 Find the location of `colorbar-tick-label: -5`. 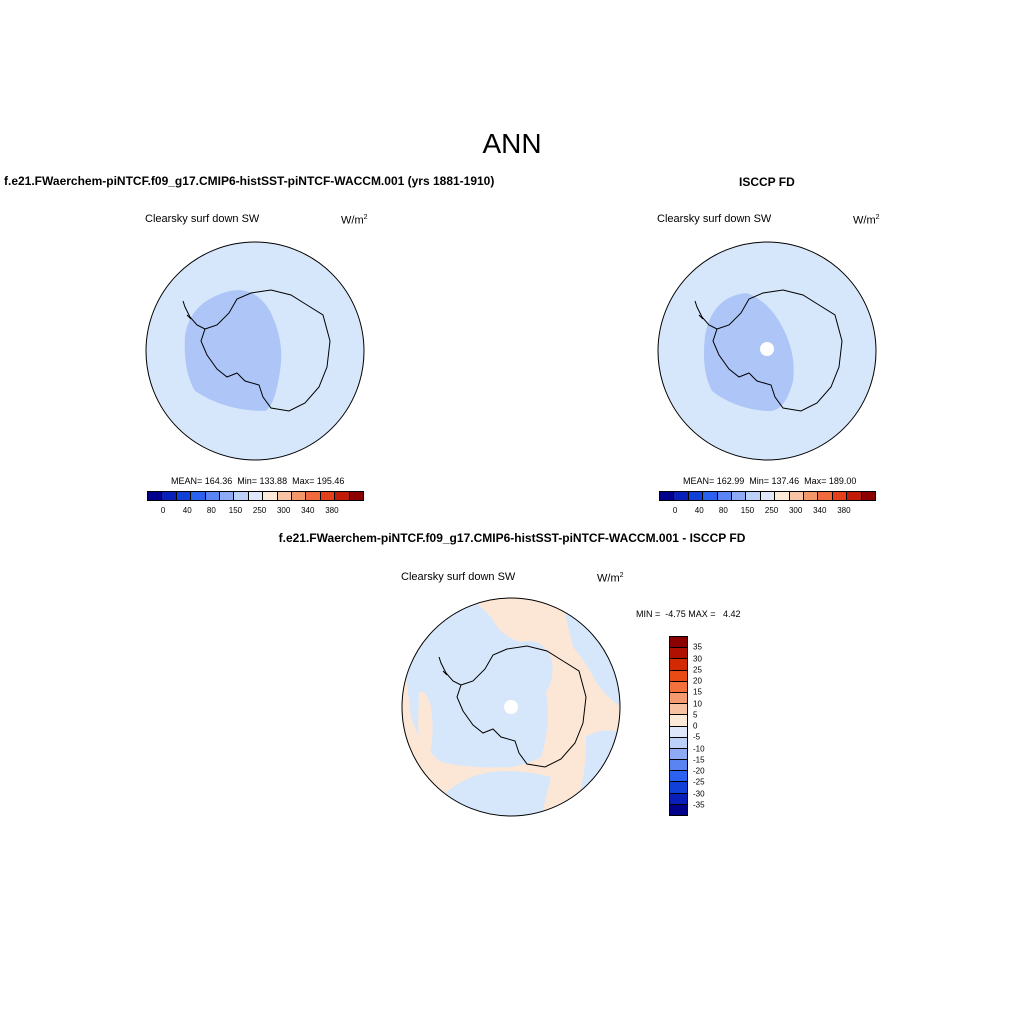

colorbar-tick-label: -5 is located at coordinates (697, 737).